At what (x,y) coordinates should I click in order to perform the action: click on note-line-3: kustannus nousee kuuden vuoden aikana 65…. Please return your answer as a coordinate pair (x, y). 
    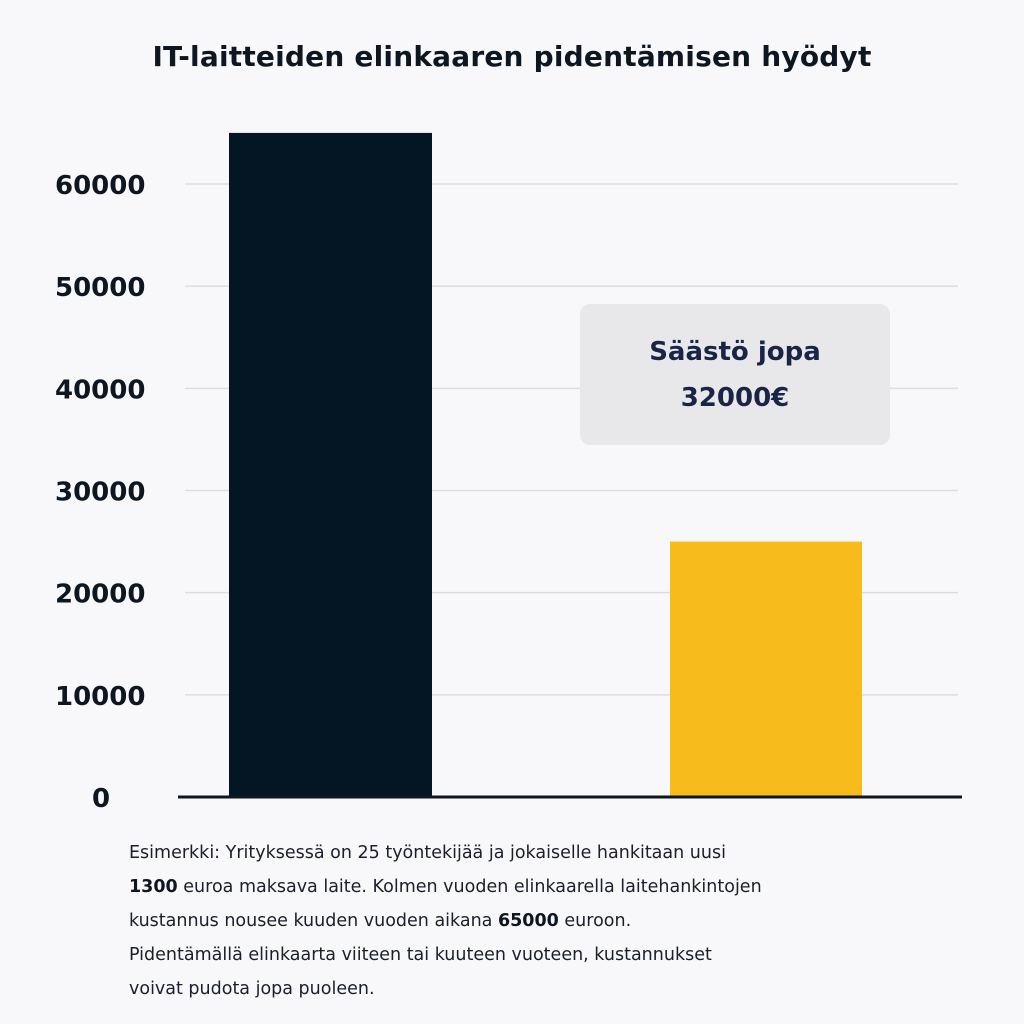
    Looking at the image, I should click on (539, 921).